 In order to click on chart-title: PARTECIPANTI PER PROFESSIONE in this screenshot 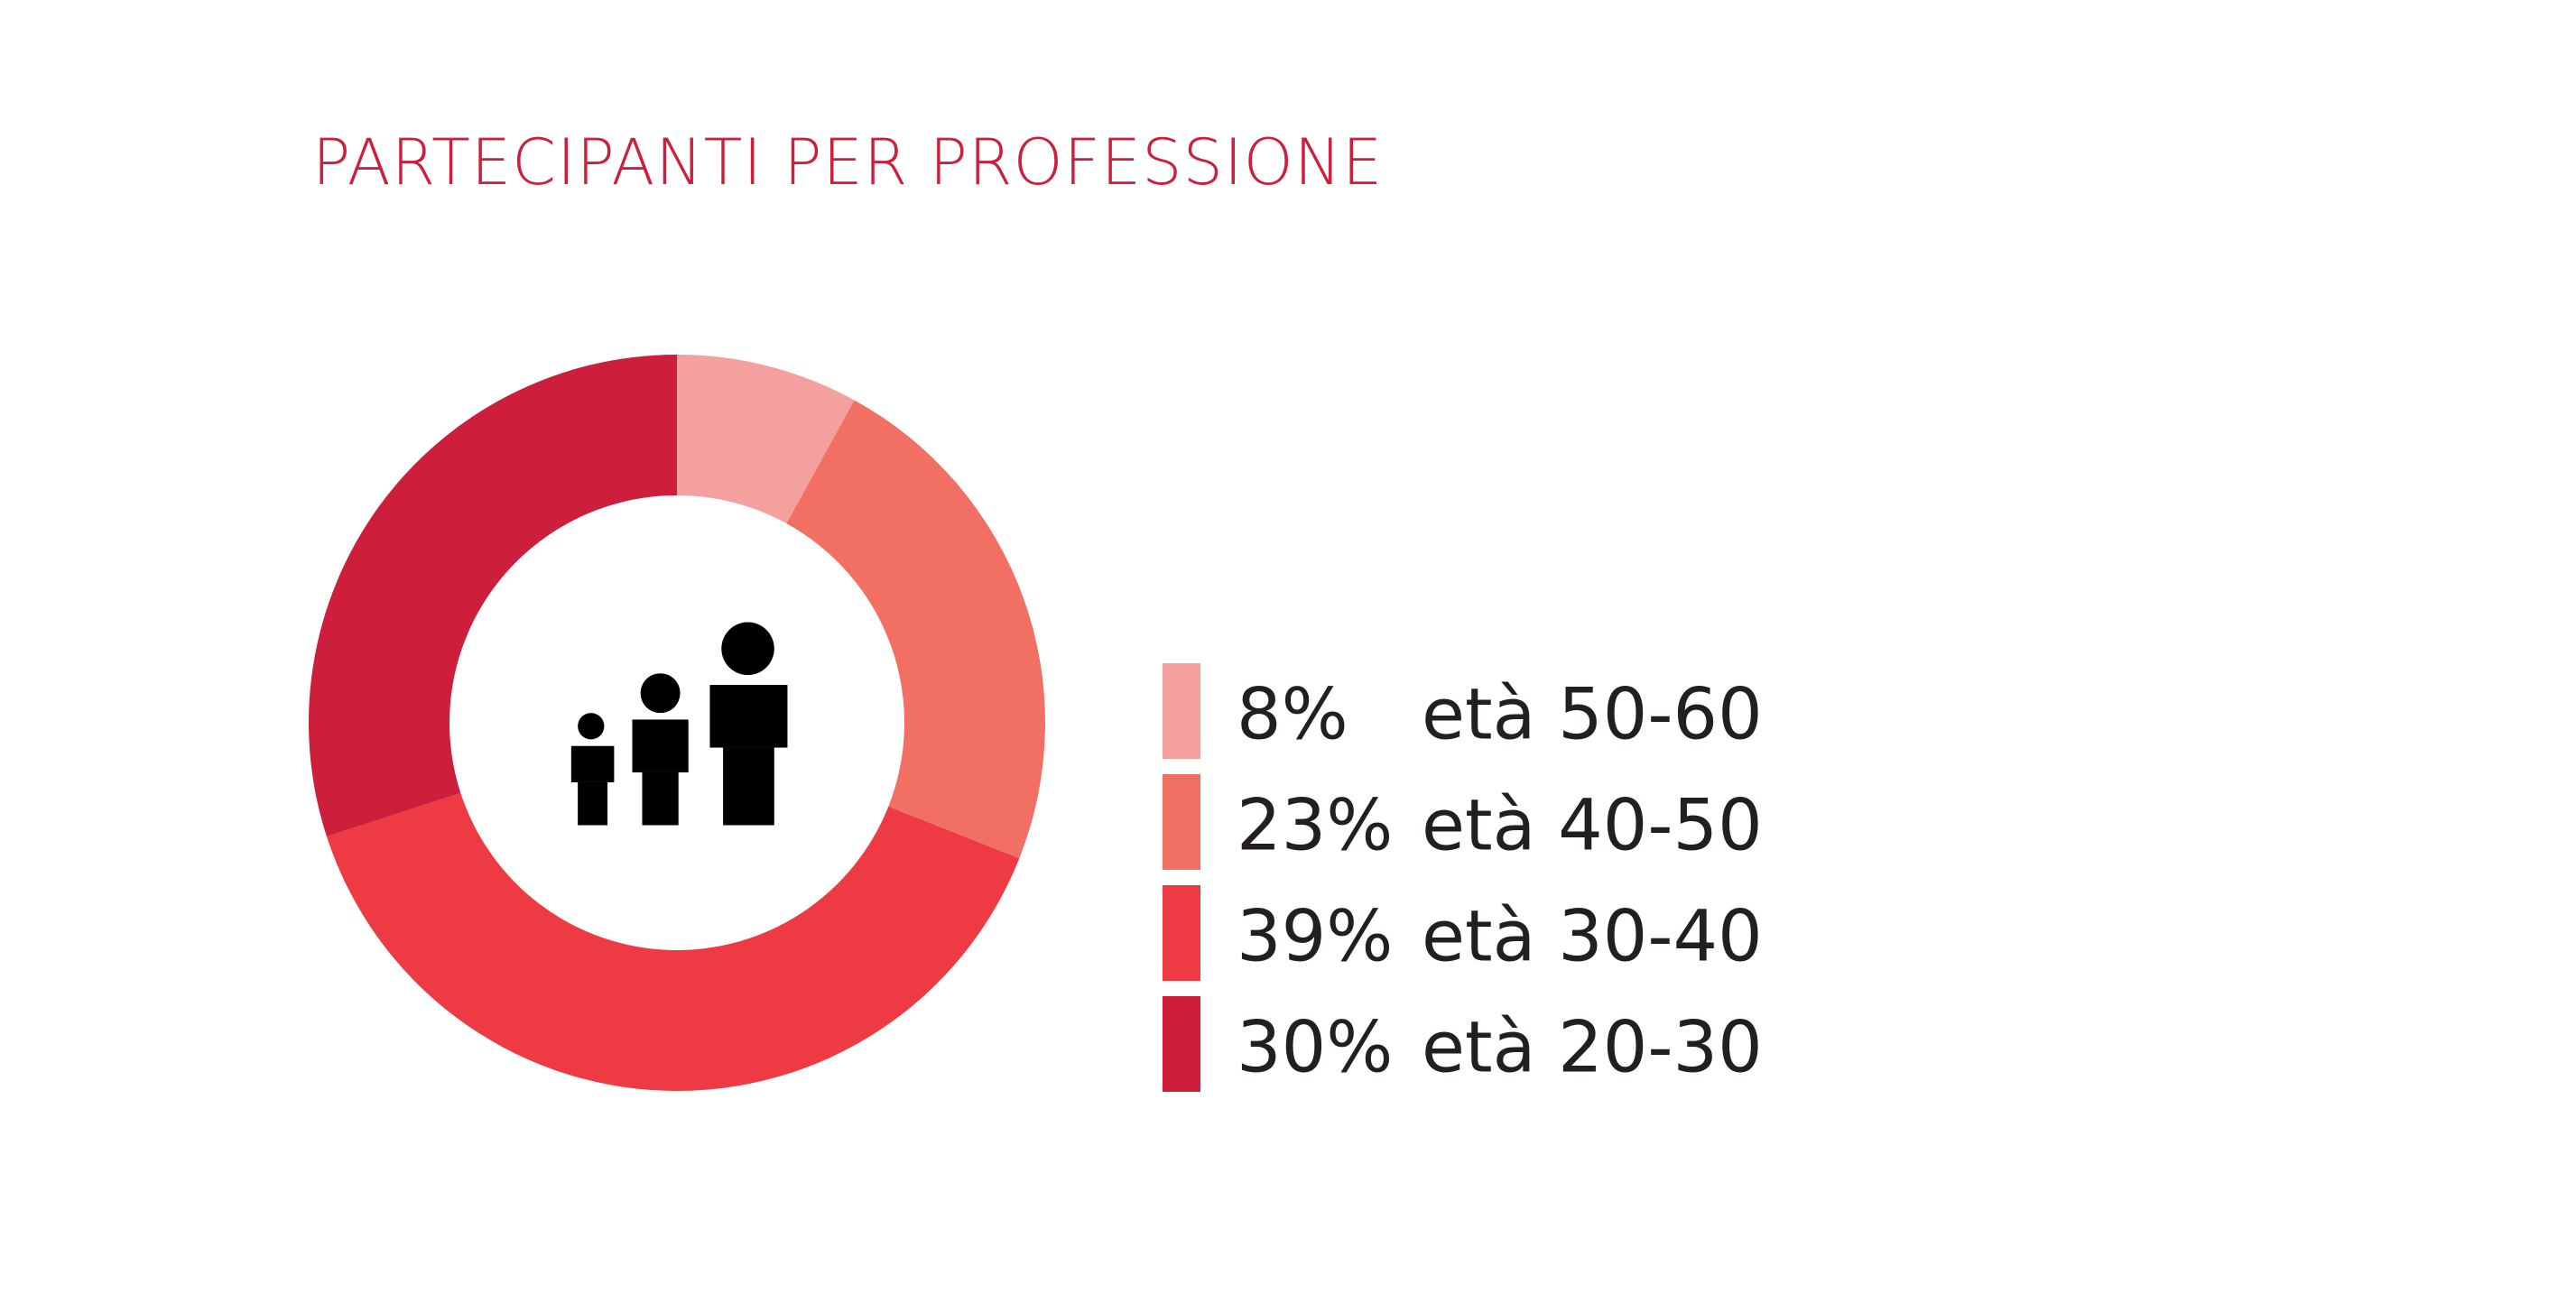, I will do `click(847, 162)`.